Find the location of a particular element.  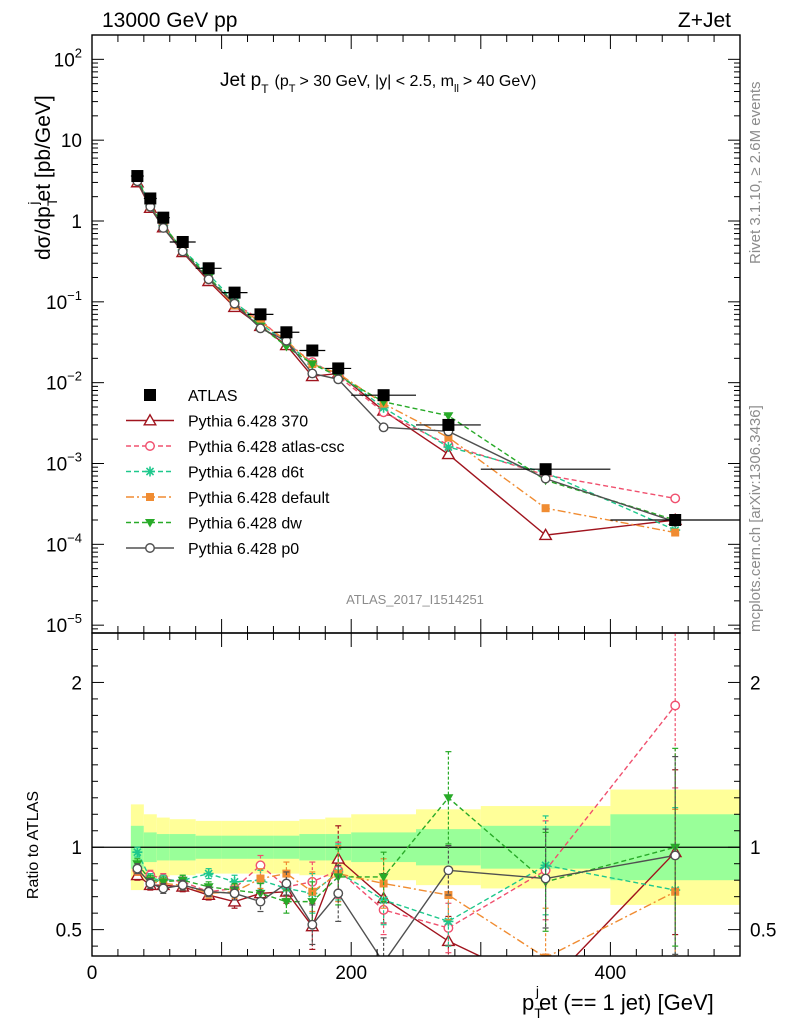

main-y-tick-label: 10⁻³ is located at coordinates (64, 462).